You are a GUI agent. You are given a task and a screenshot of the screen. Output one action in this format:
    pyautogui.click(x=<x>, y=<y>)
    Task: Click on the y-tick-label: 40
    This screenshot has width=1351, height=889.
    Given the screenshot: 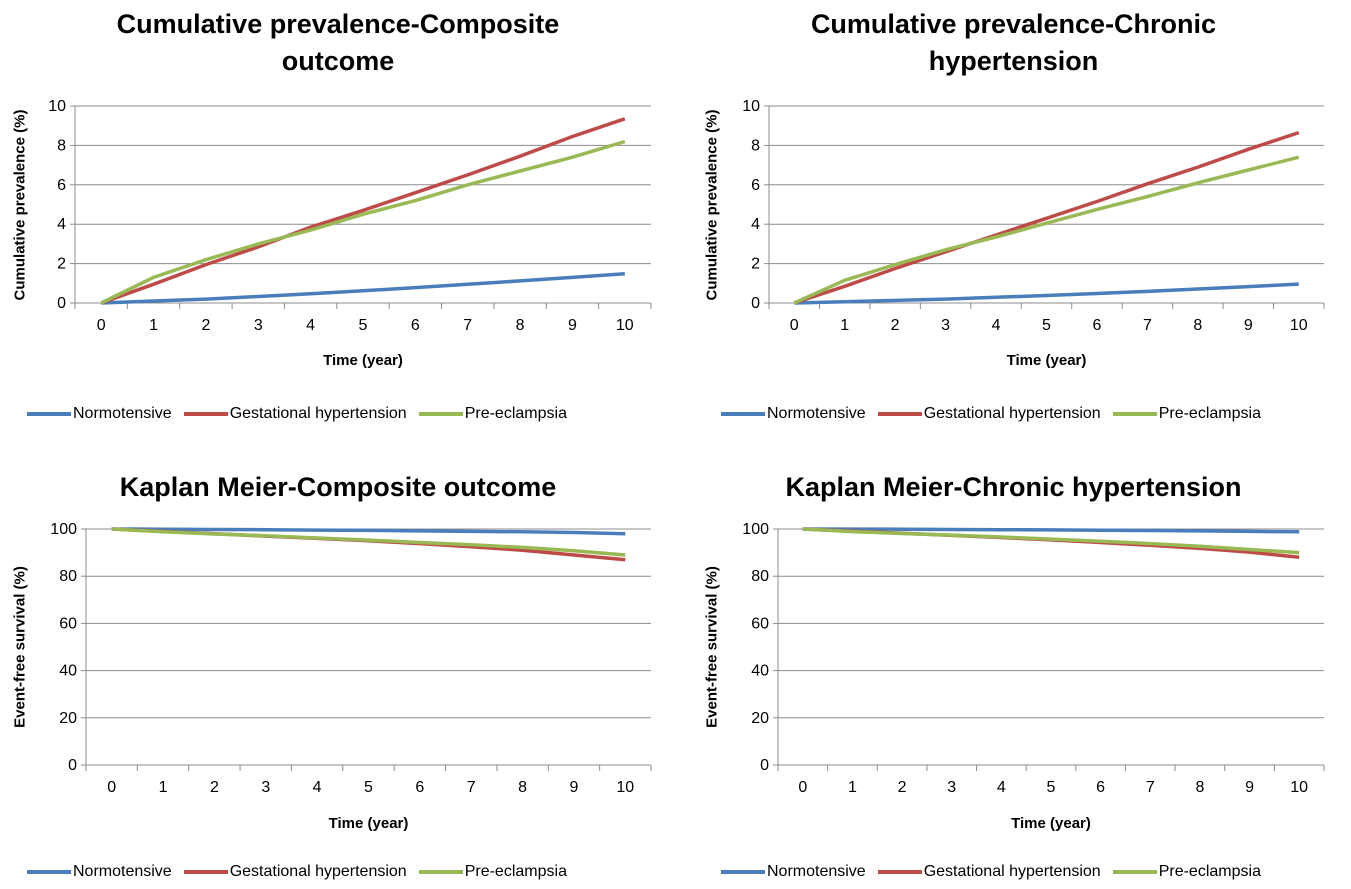 What is the action you would take?
    pyautogui.click(x=760, y=671)
    